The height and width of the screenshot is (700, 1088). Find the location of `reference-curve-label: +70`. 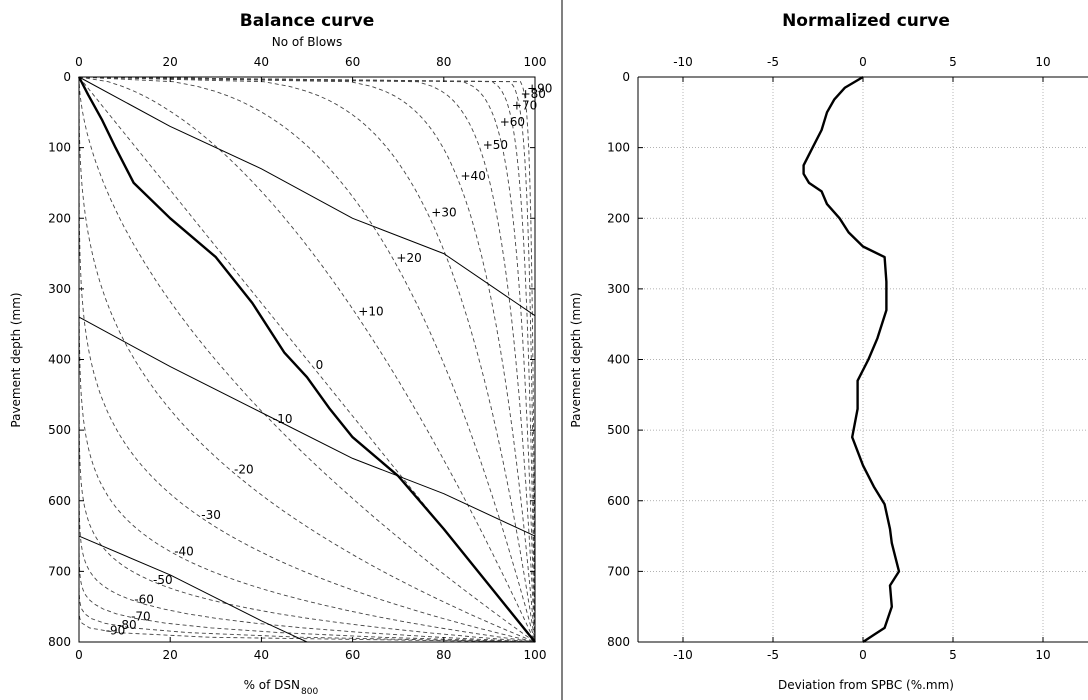

reference-curve-label: +70 is located at coordinates (524, 105).